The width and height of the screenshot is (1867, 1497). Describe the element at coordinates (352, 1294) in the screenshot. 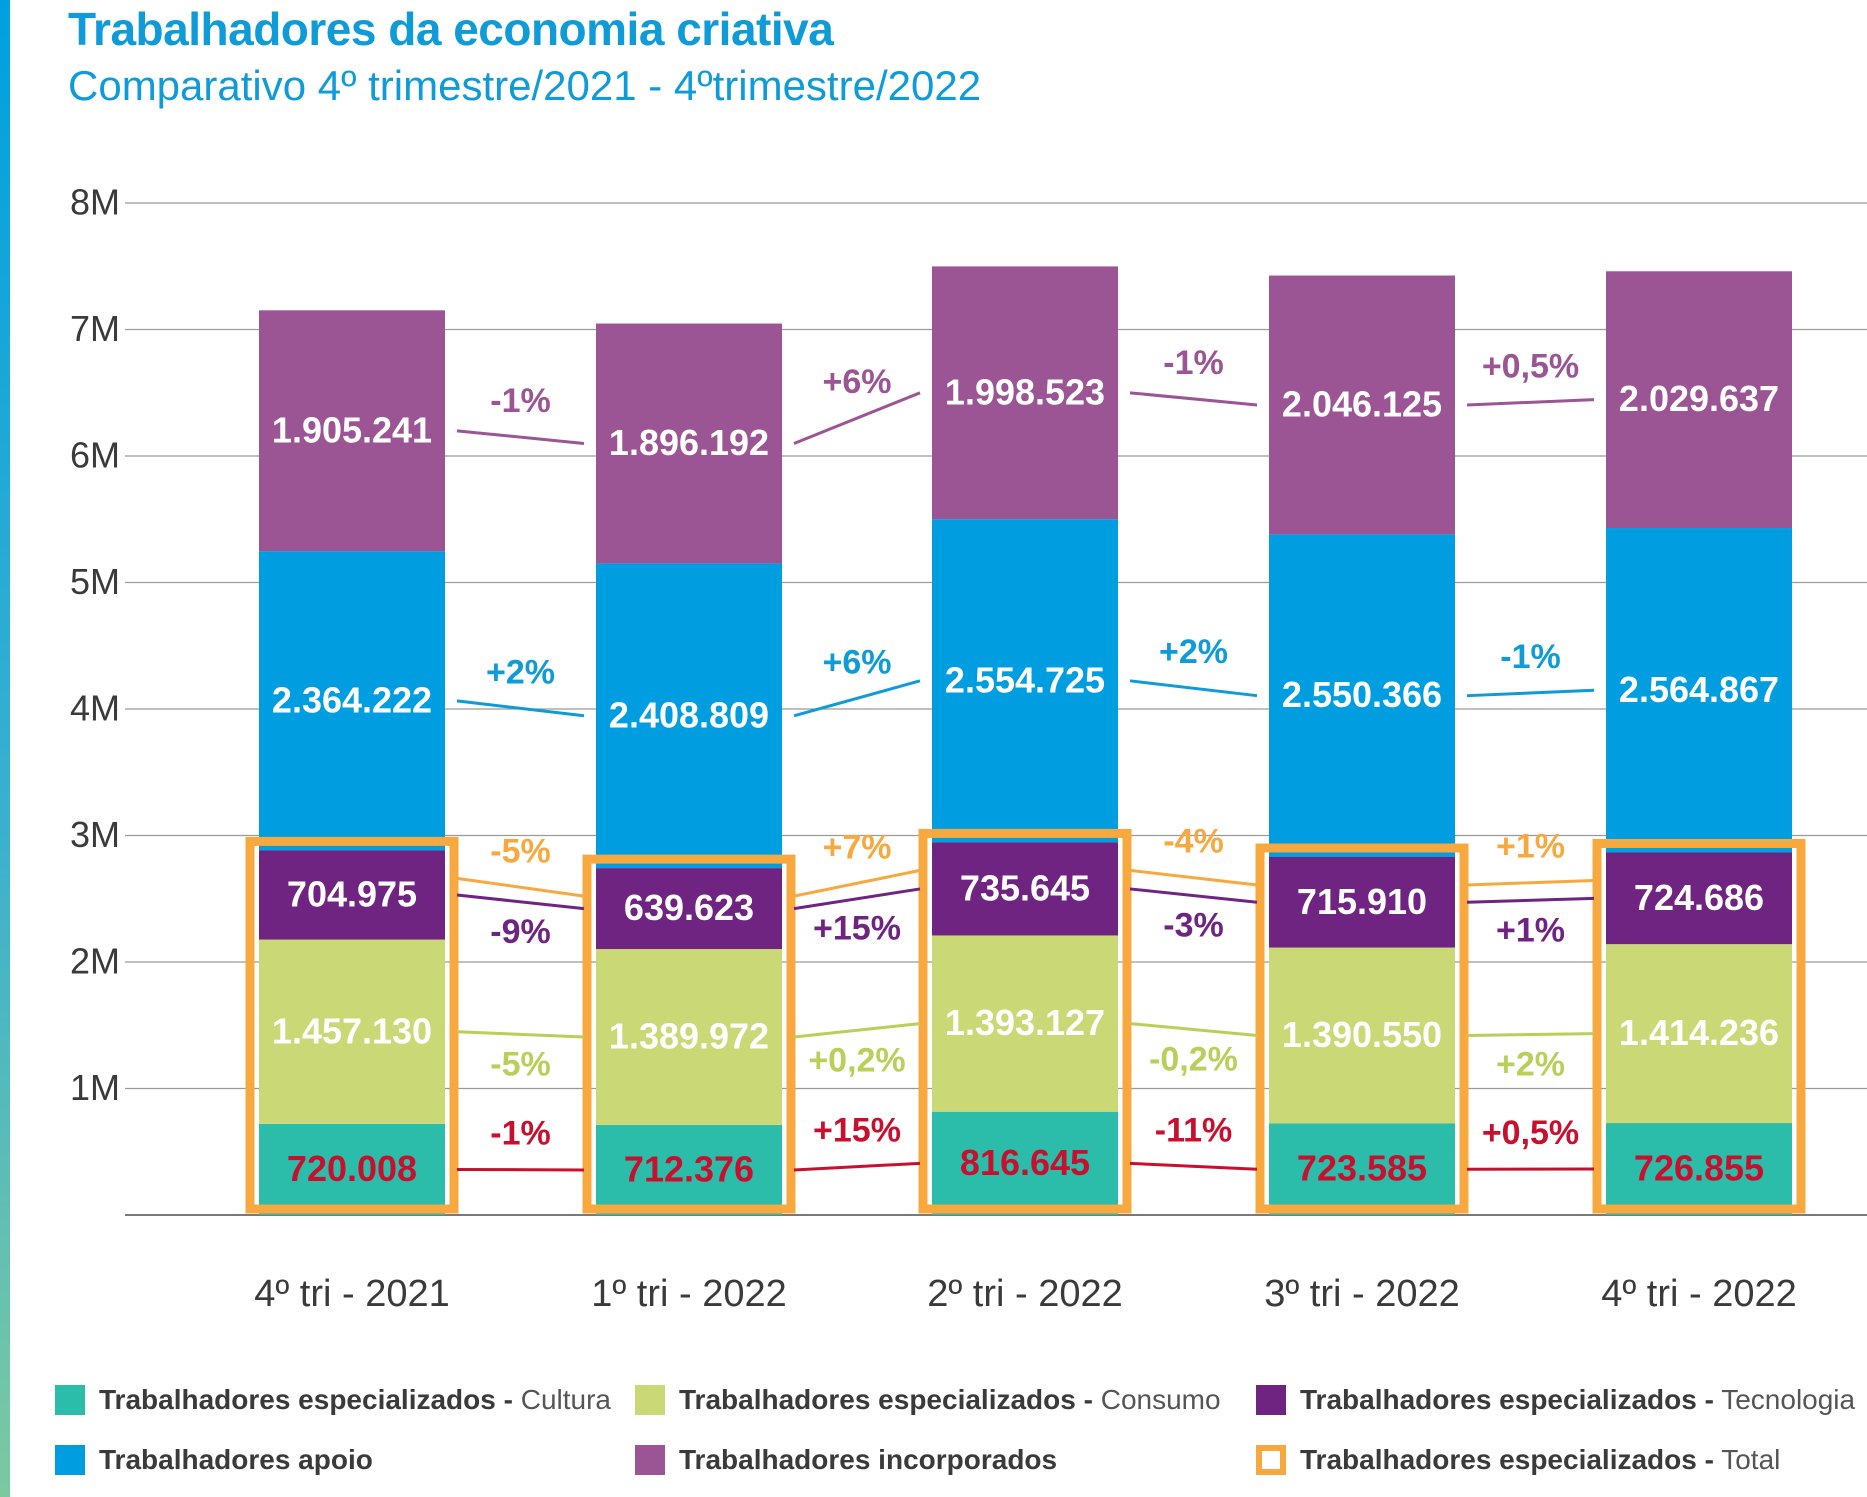

I see `x-category-label: 4º tri - 2021` at that location.